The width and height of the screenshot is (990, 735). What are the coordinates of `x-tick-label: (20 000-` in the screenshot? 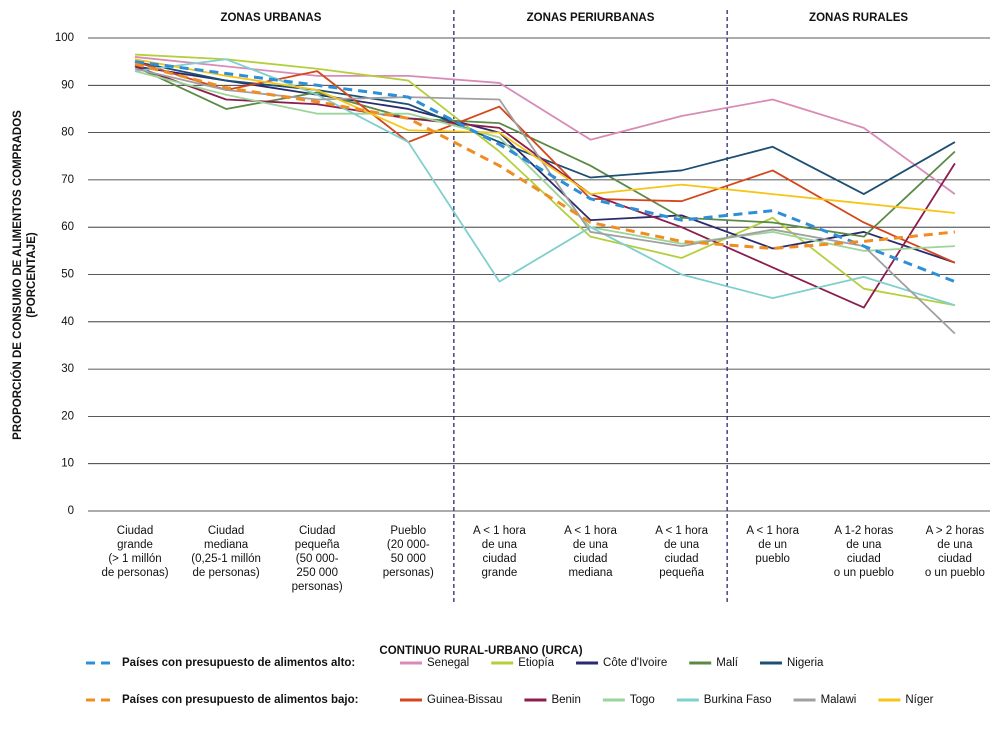 It's located at (408, 545).